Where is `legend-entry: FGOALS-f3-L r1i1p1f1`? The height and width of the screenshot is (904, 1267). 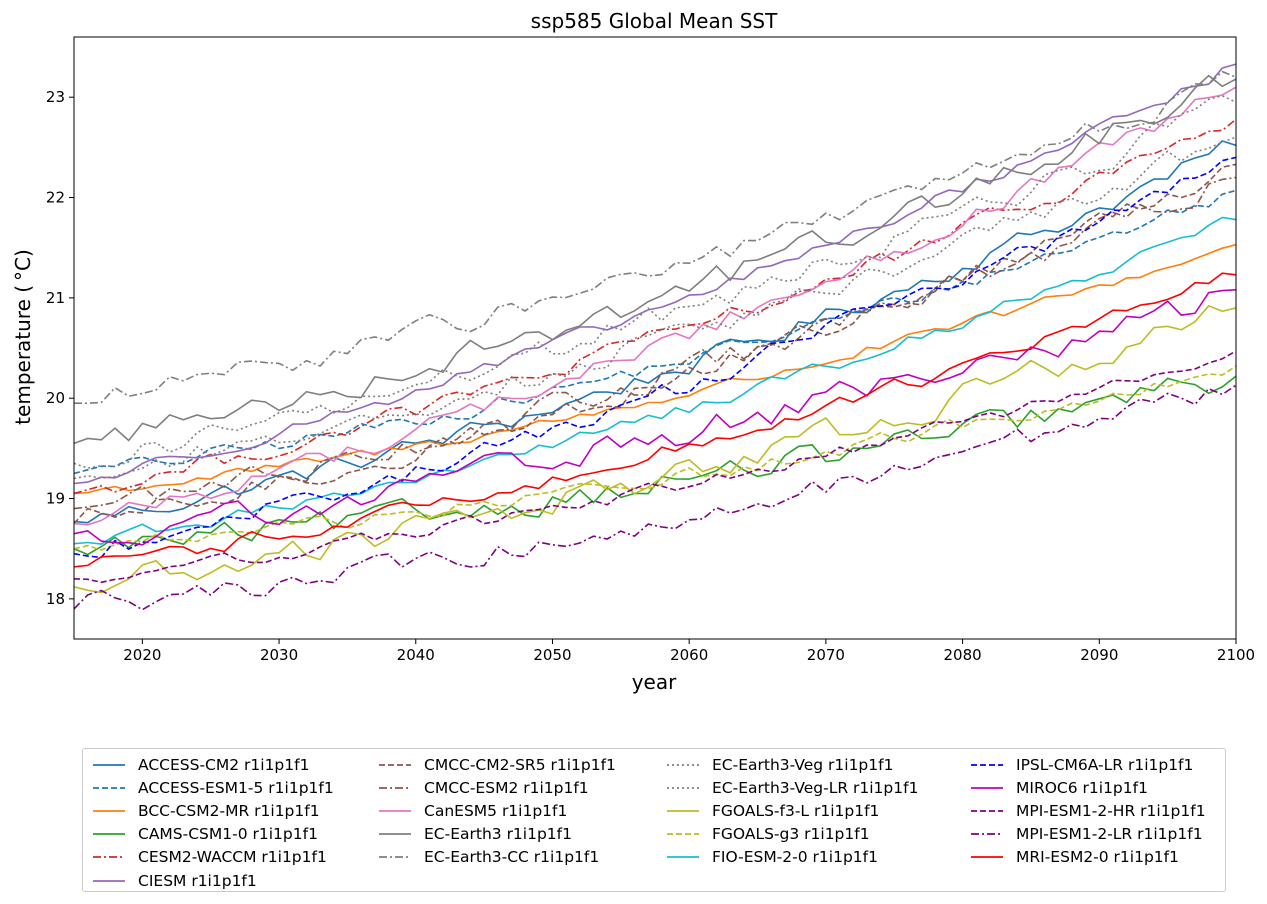
legend-entry: FGOALS-f3-L r1i1p1f1 is located at coordinates (792, 810).